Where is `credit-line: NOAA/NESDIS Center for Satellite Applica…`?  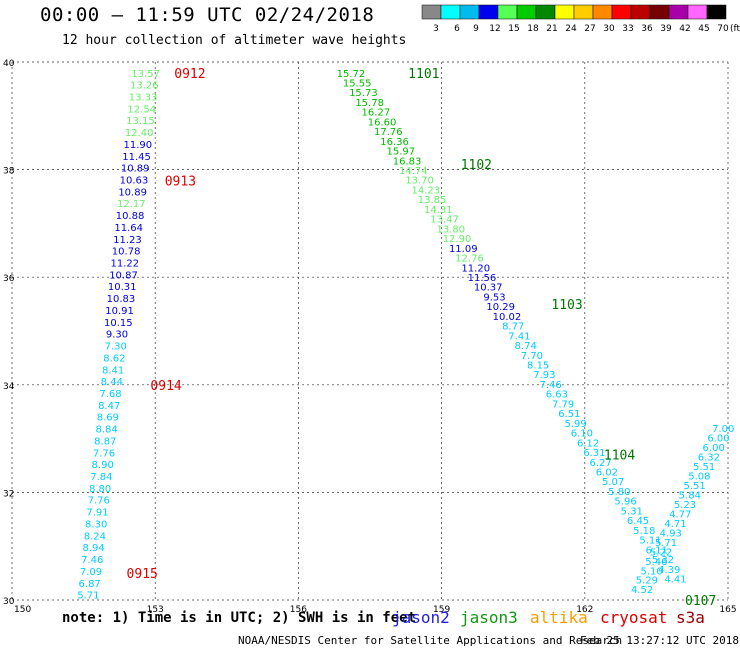 credit-line: NOAA/NESDIS Center for Satellite Applica… is located at coordinates (430, 640).